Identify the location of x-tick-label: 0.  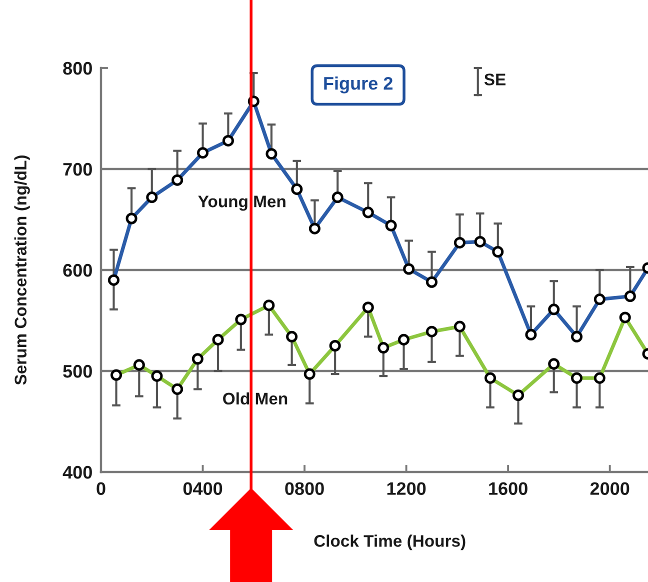
(101, 488).